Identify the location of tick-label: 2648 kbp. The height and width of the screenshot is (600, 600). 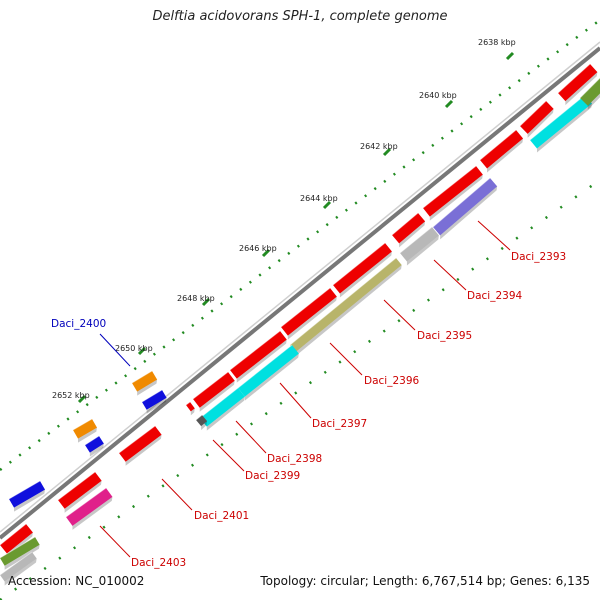
(196, 298).